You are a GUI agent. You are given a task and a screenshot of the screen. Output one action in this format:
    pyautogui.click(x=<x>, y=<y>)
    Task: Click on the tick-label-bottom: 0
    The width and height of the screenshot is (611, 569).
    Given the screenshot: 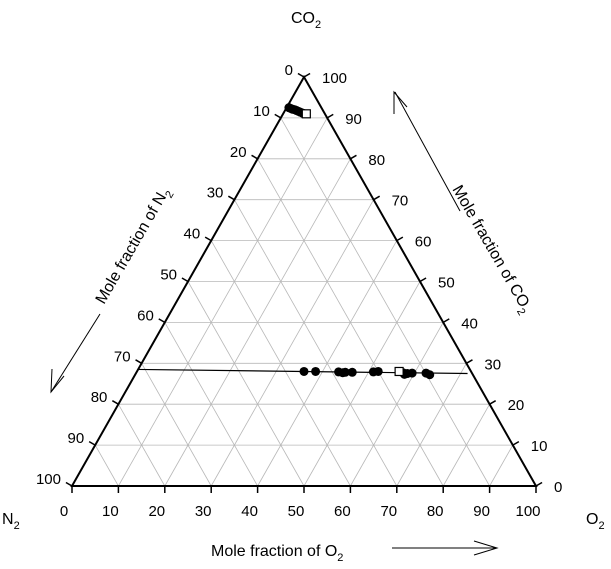 What is the action you would take?
    pyautogui.click(x=64, y=511)
    